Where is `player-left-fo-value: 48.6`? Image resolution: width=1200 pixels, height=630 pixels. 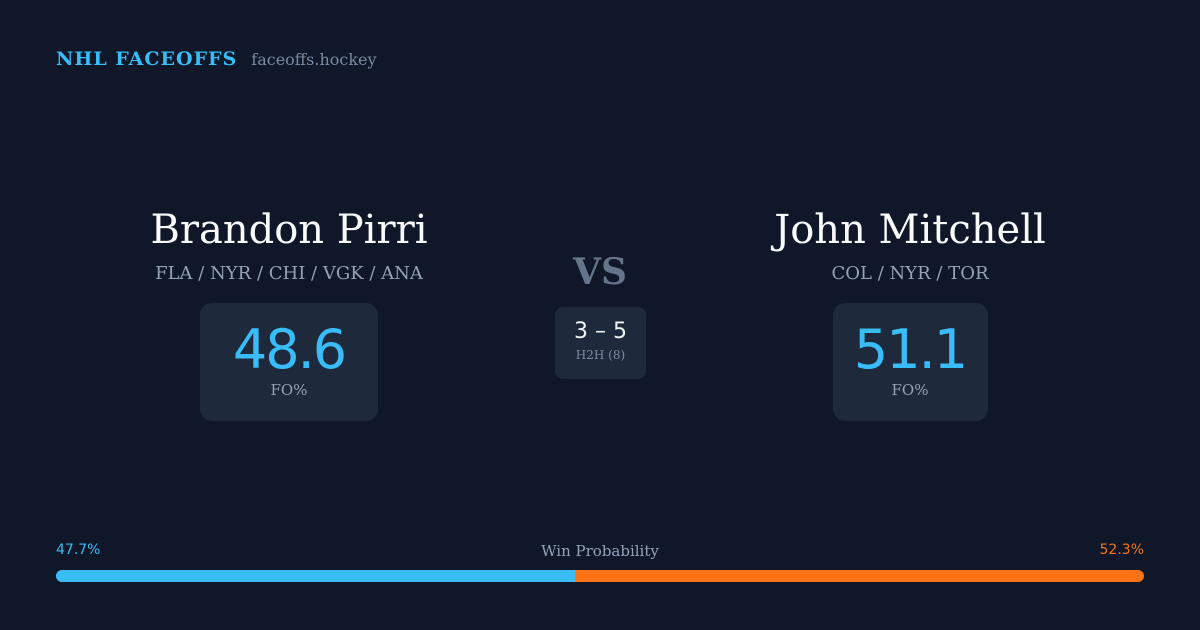
player-left-fo-value: 48.6 is located at coordinates (289, 349).